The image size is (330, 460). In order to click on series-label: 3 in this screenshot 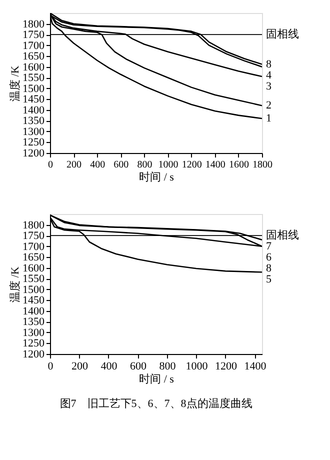, I will do `click(269, 86)`.